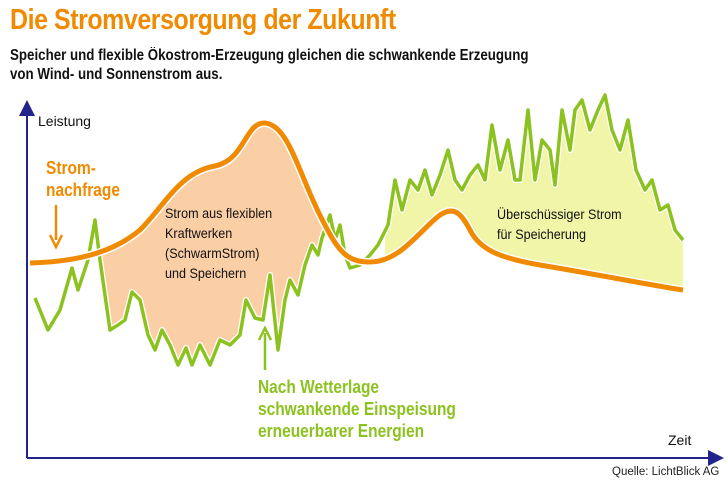 This screenshot has height=486, width=728. Describe the element at coordinates (206, 273) in the screenshot. I see `label-line: und Speichern` at that location.